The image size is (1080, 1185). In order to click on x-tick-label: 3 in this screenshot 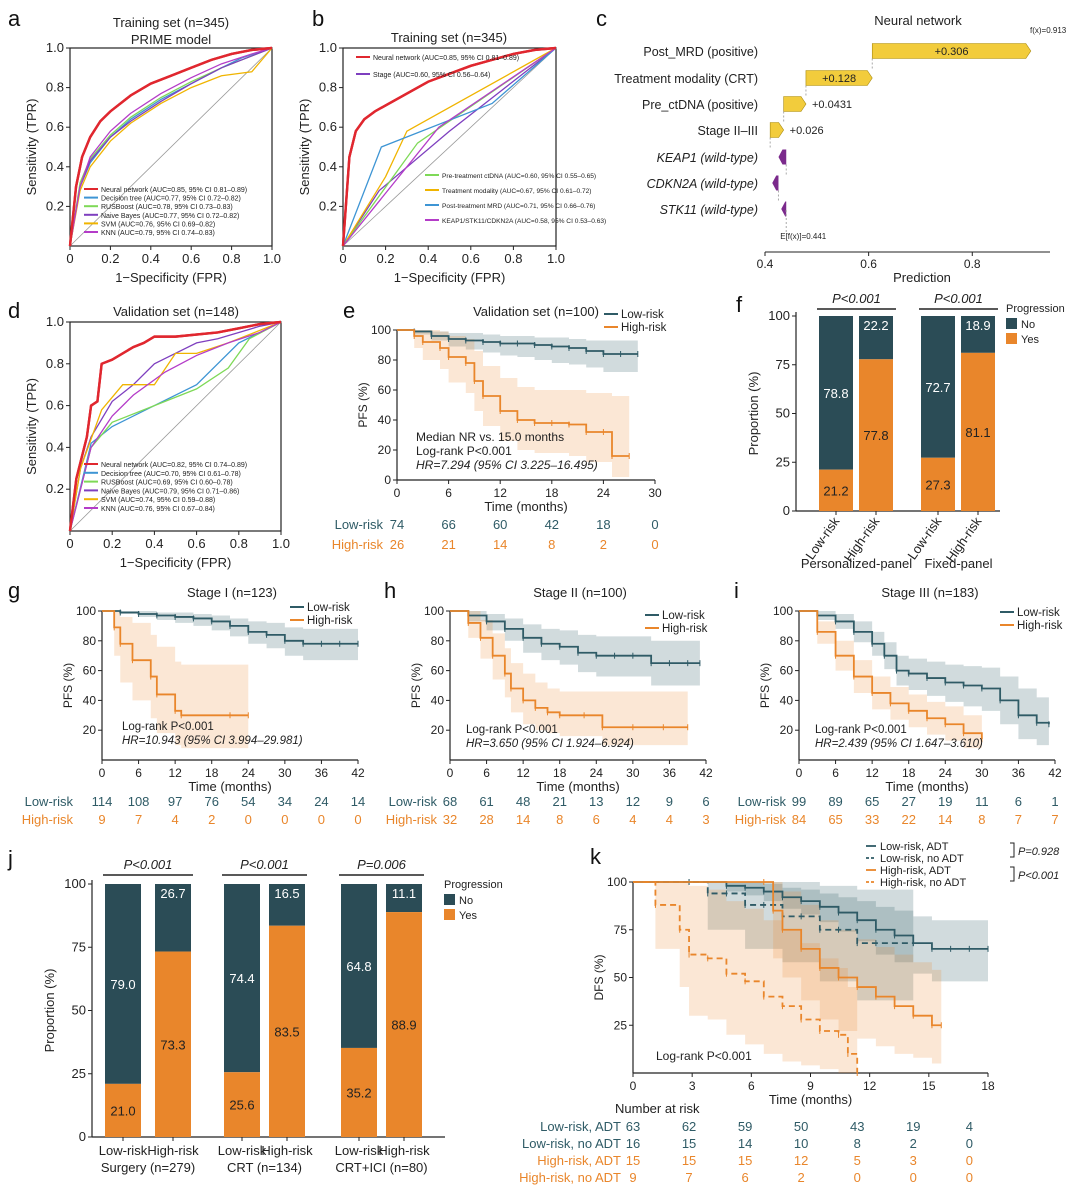, I will do `click(692, 1086)`.